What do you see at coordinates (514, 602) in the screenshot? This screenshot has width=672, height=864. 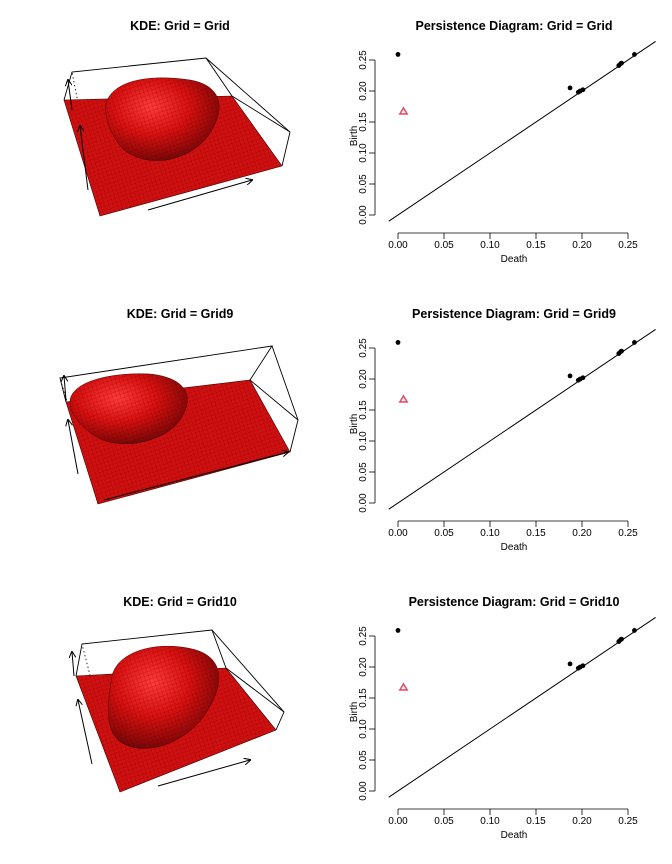 I see `panel-title: Persistence Diagram: Grid = Grid10` at bounding box center [514, 602].